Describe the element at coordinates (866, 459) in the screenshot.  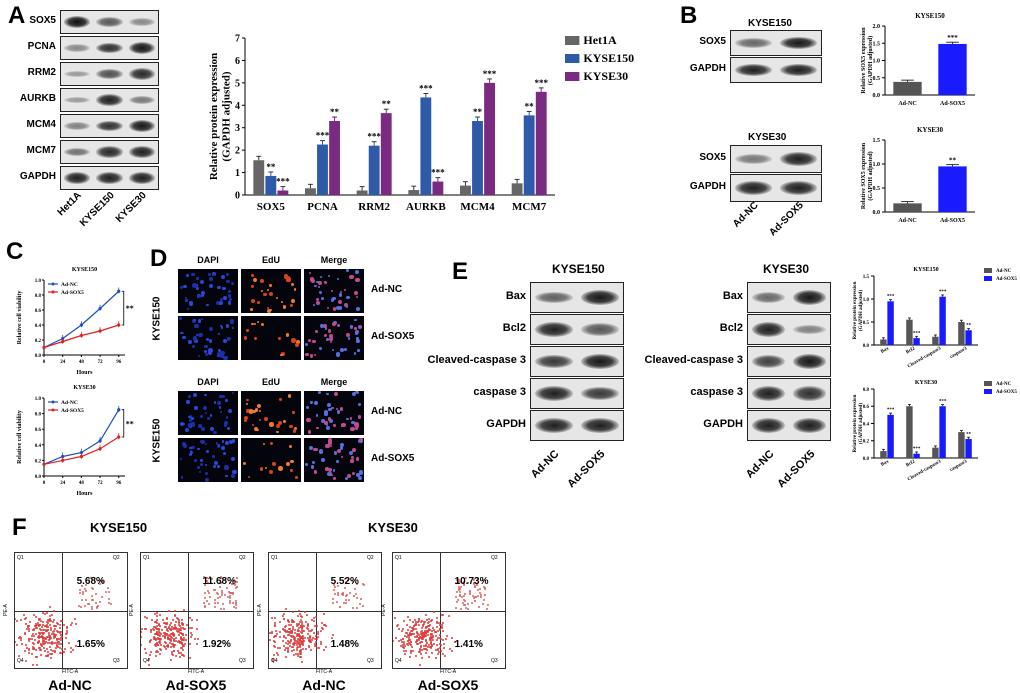
I see `y-tick-label: 0.0` at that location.